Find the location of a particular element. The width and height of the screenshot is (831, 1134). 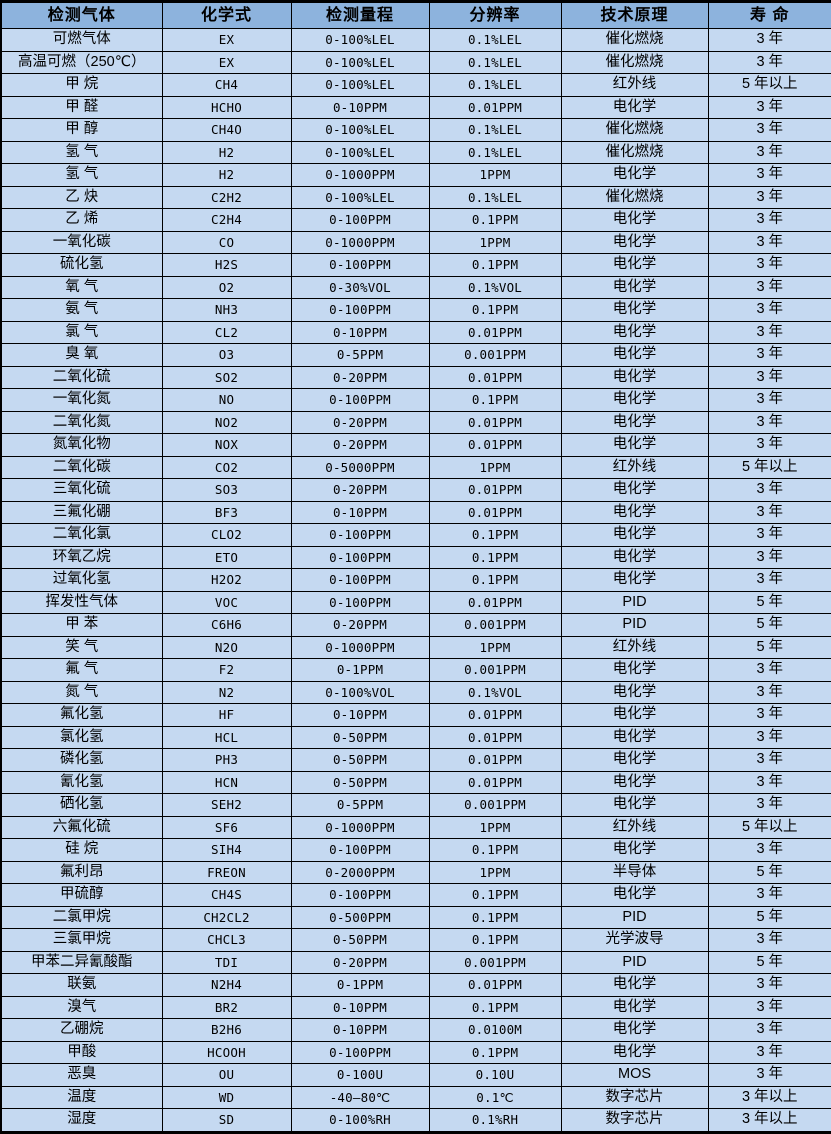

cell-range: 0-50PPM is located at coordinates (360, 760).